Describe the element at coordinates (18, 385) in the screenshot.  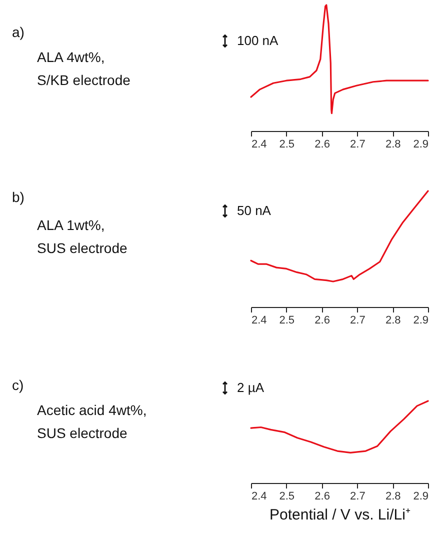
I see `text: c)` at that location.